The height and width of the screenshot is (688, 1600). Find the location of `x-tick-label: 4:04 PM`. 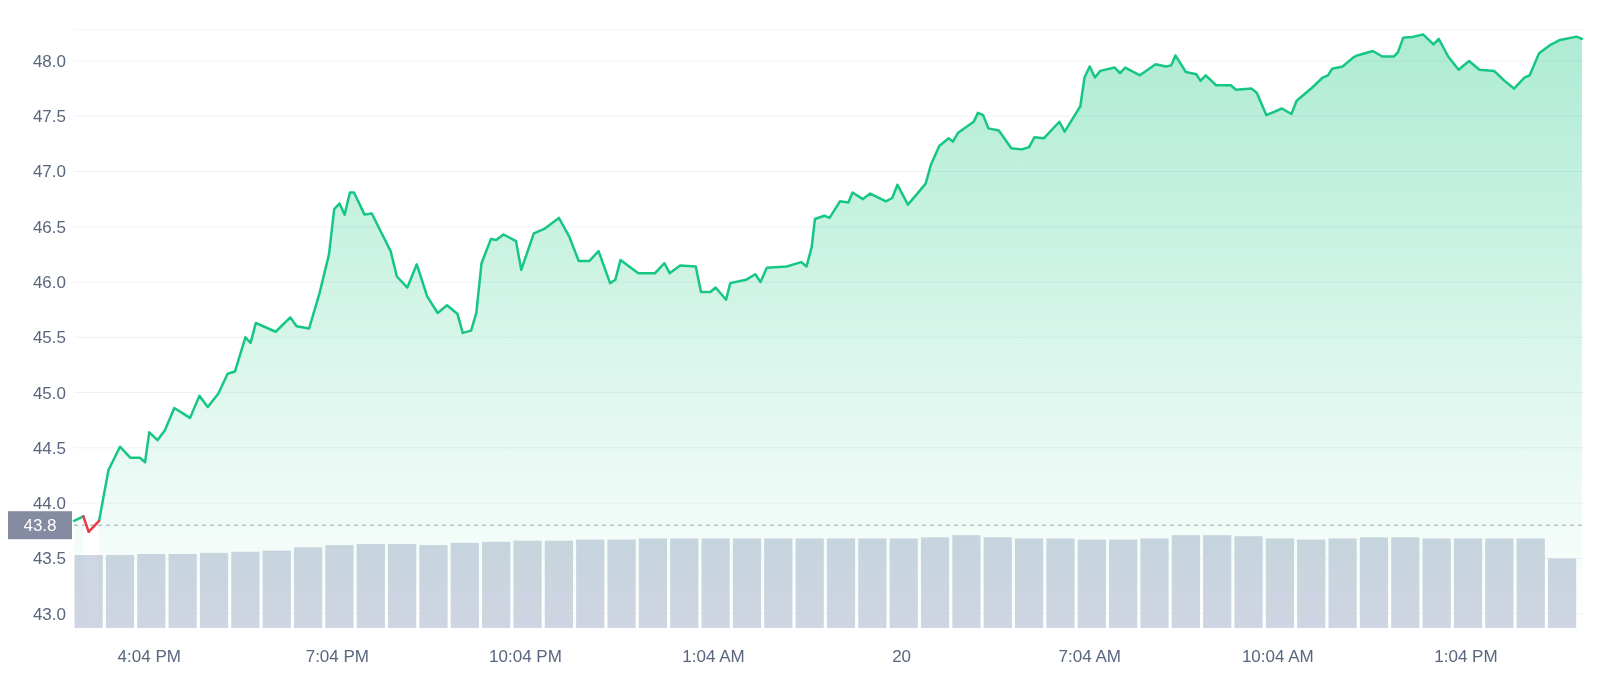

x-tick-label: 4:04 PM is located at coordinates (149, 656).